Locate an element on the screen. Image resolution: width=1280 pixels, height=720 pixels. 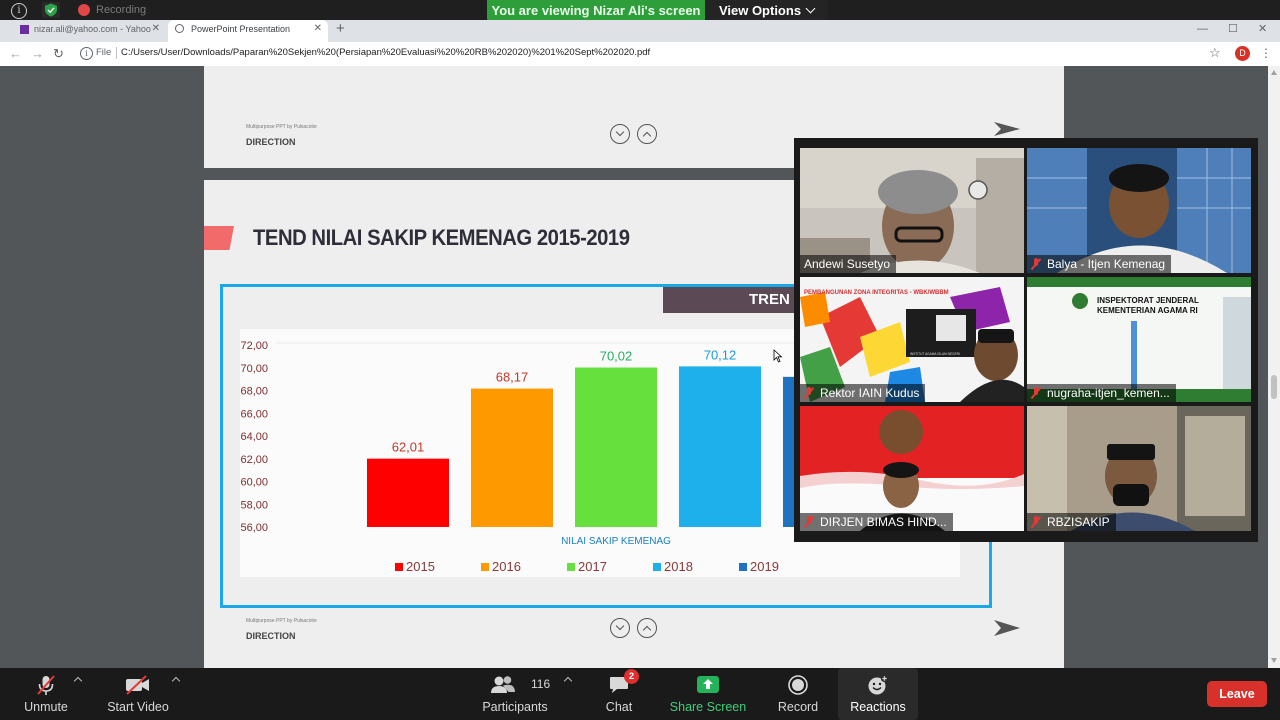
legend-label: 2017 is located at coordinates (592, 566).